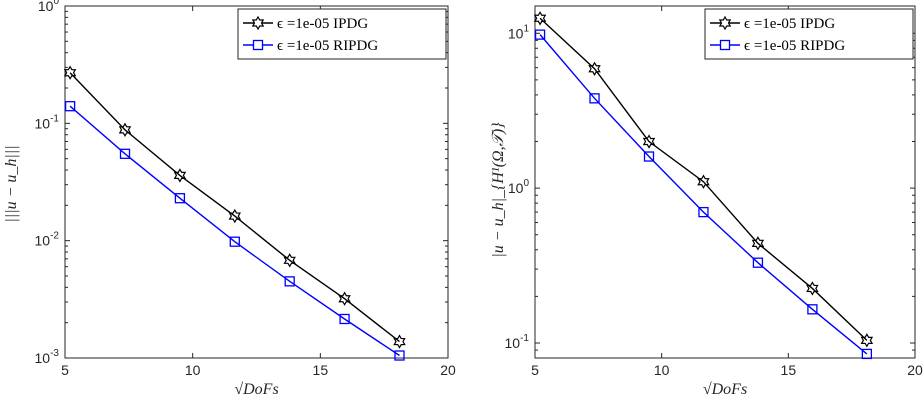 The width and height of the screenshot is (924, 414). I want to click on y-axis-label: |||u − u_h|||, so click(11, 183).